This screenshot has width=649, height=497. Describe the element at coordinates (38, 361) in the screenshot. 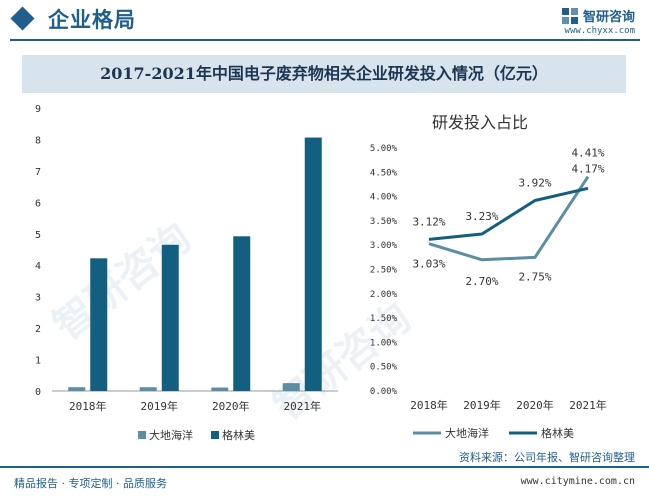

I see `y-tick-label: 1` at that location.